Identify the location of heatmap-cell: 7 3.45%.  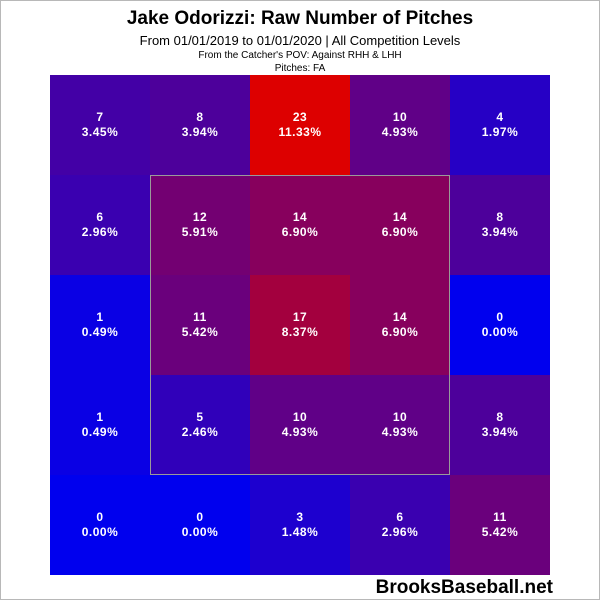
(100, 125).